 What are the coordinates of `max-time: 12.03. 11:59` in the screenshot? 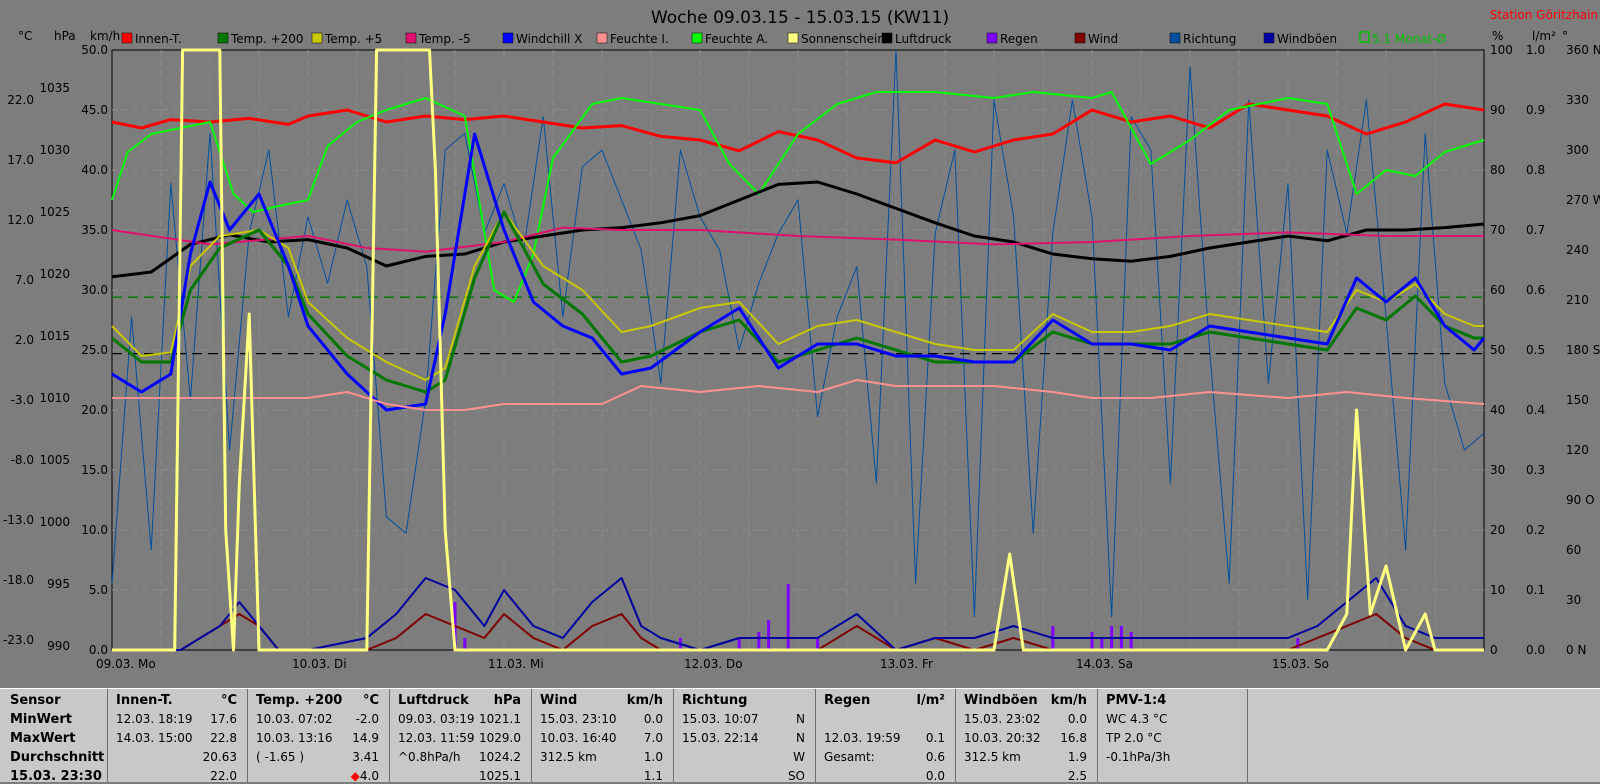 It's located at (436, 738).